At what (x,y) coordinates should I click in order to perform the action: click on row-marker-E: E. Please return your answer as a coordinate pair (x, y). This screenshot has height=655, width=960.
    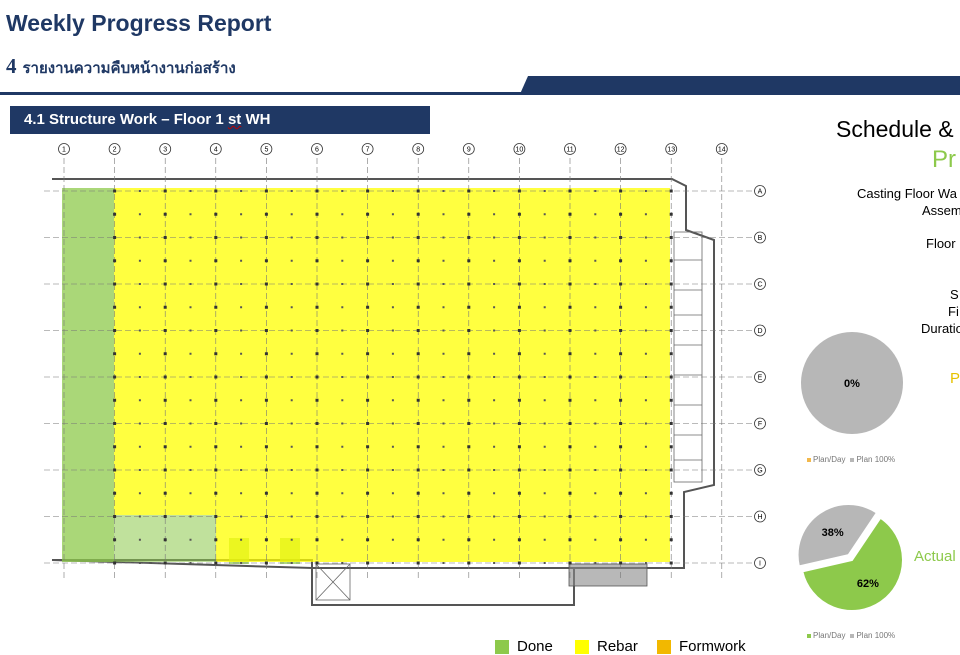
    Looking at the image, I should click on (760, 377).